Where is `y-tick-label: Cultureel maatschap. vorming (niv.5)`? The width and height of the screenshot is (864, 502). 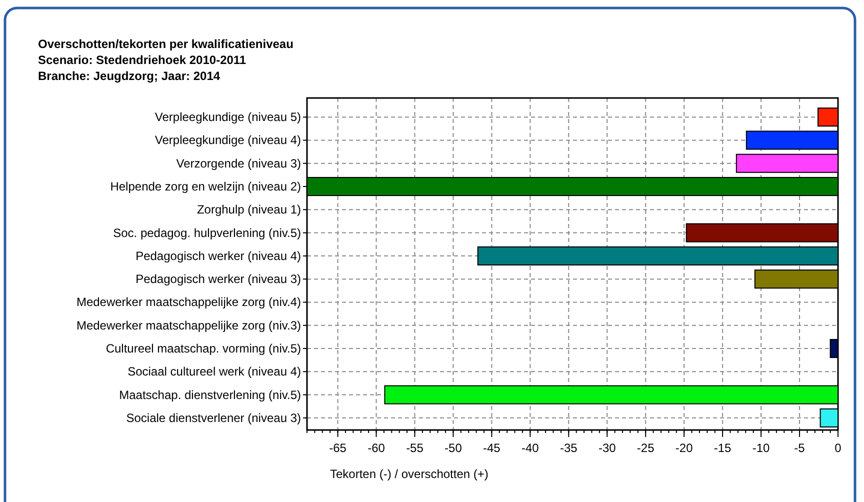 y-tick-label: Cultureel maatschap. vorming (niv.5) is located at coordinates (204, 349).